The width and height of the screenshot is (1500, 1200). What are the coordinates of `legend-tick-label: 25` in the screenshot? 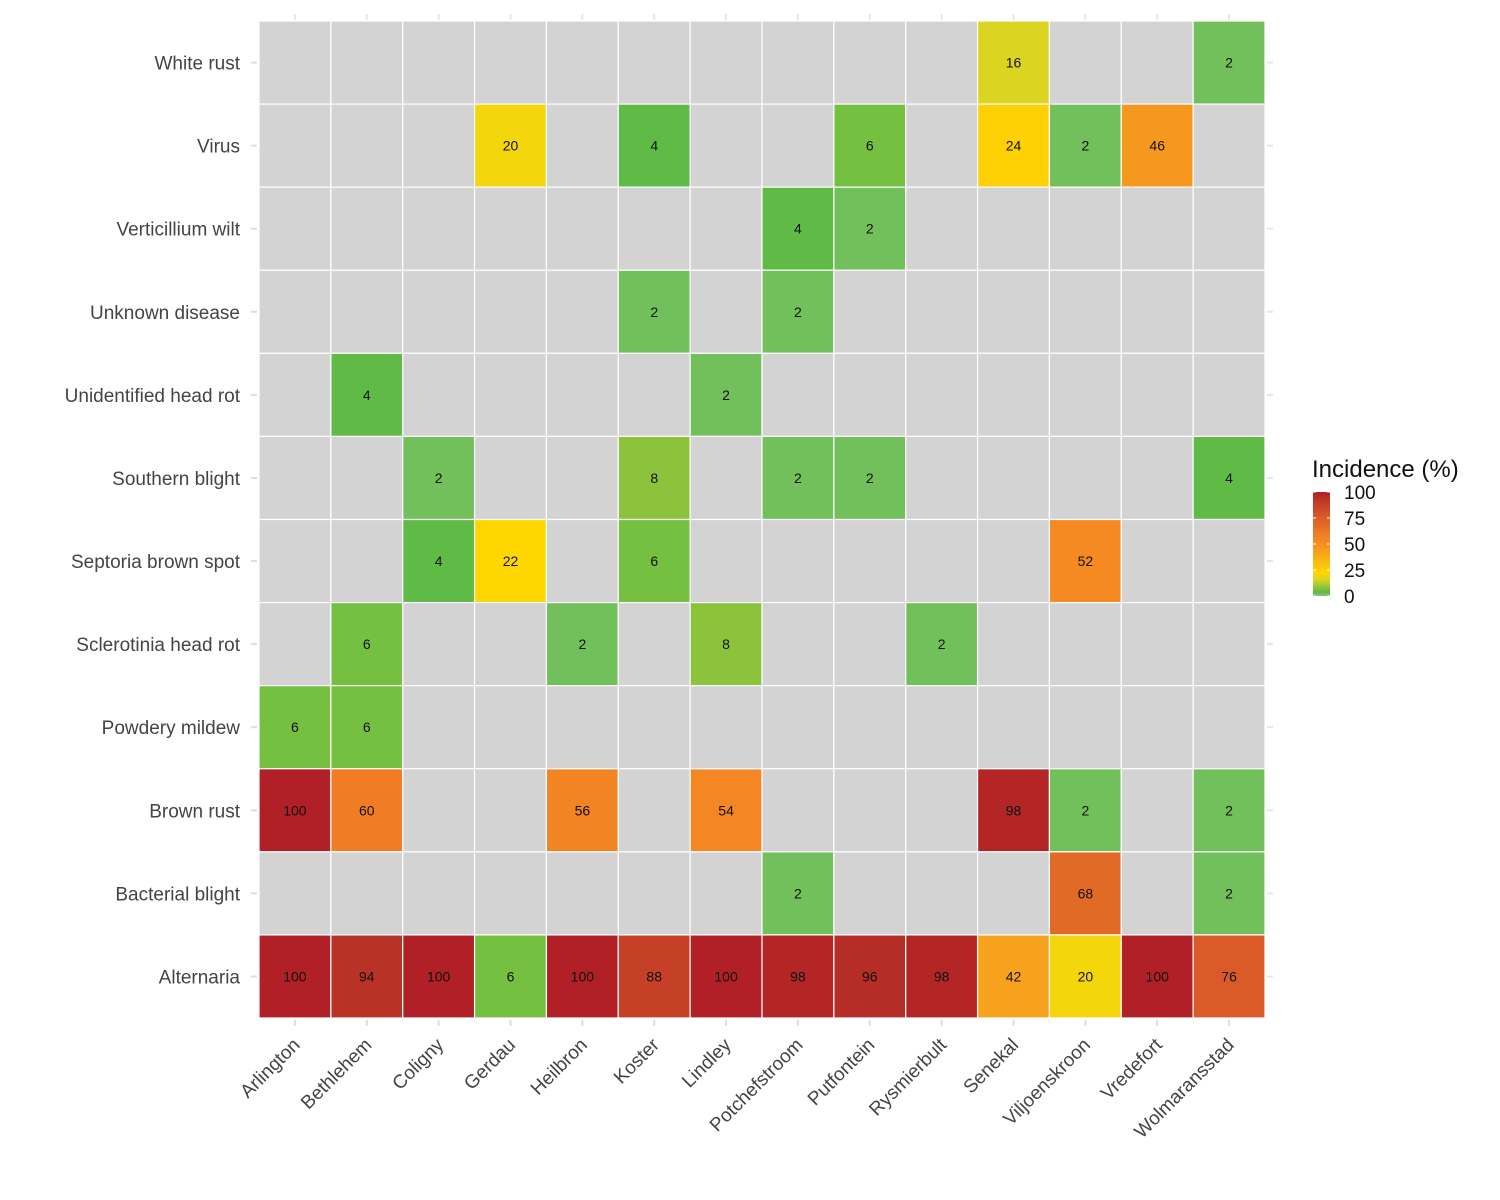 It's located at (1354, 571).